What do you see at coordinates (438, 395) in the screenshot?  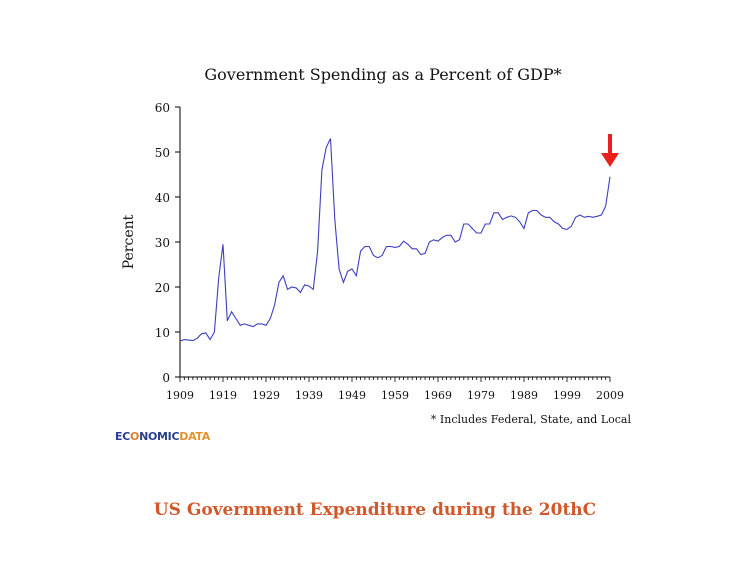 I see `x-tick-label: 1969` at bounding box center [438, 395].